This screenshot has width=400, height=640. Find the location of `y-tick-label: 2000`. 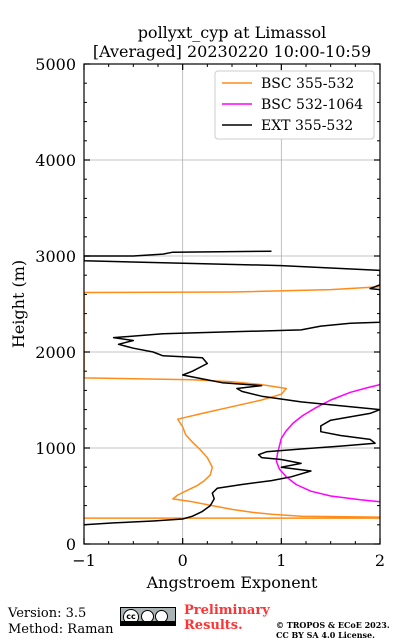

y-tick-label: 2000 is located at coordinates (55, 352).